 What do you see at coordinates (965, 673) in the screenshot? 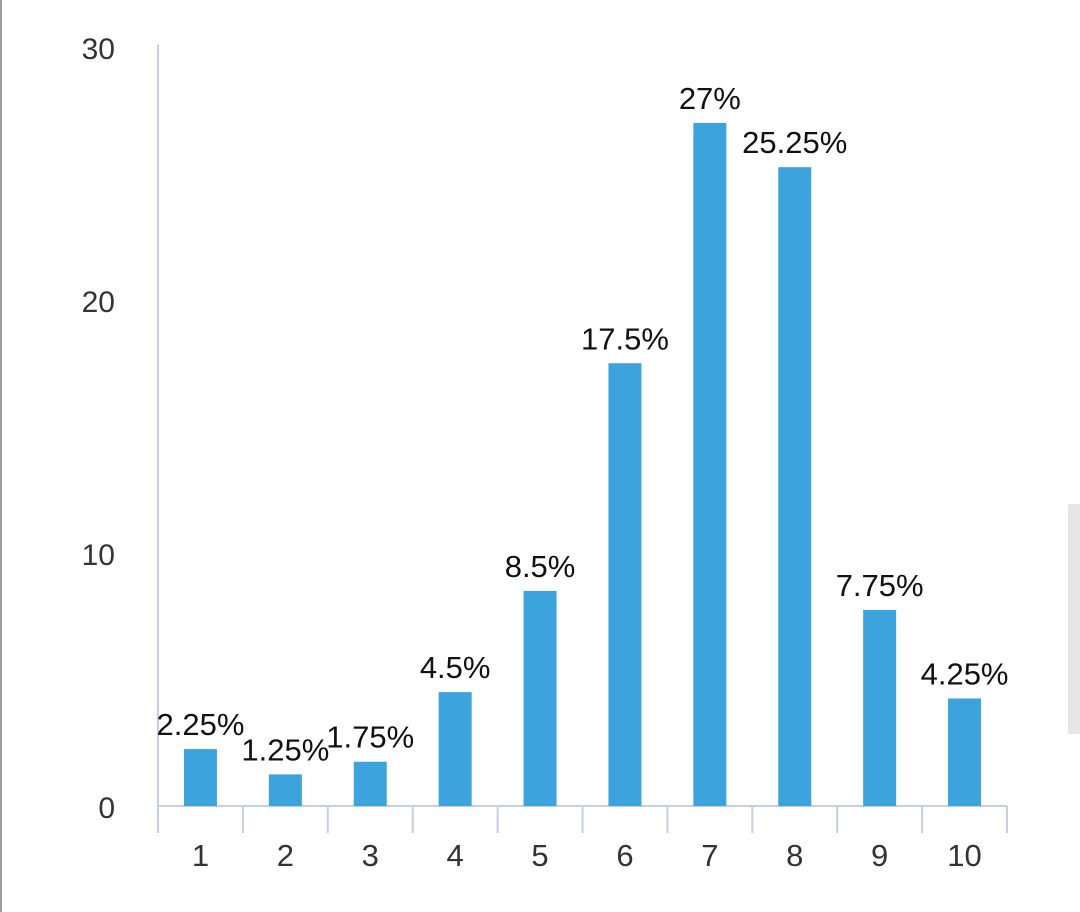
I see `data-label-10: 4.25%` at bounding box center [965, 673].